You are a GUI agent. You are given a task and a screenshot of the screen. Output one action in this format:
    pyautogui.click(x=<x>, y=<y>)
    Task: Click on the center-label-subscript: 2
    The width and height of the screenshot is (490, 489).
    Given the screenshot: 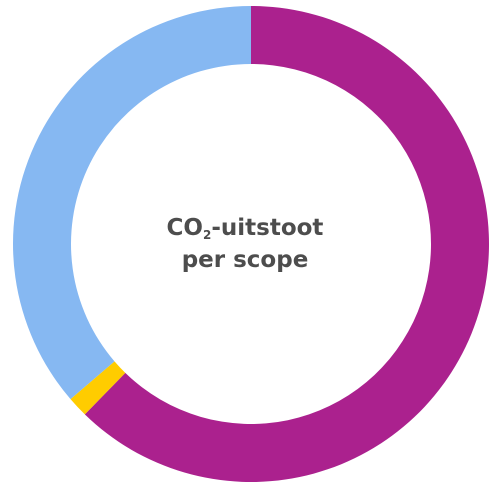 What is the action you would take?
    pyautogui.click(x=207, y=235)
    